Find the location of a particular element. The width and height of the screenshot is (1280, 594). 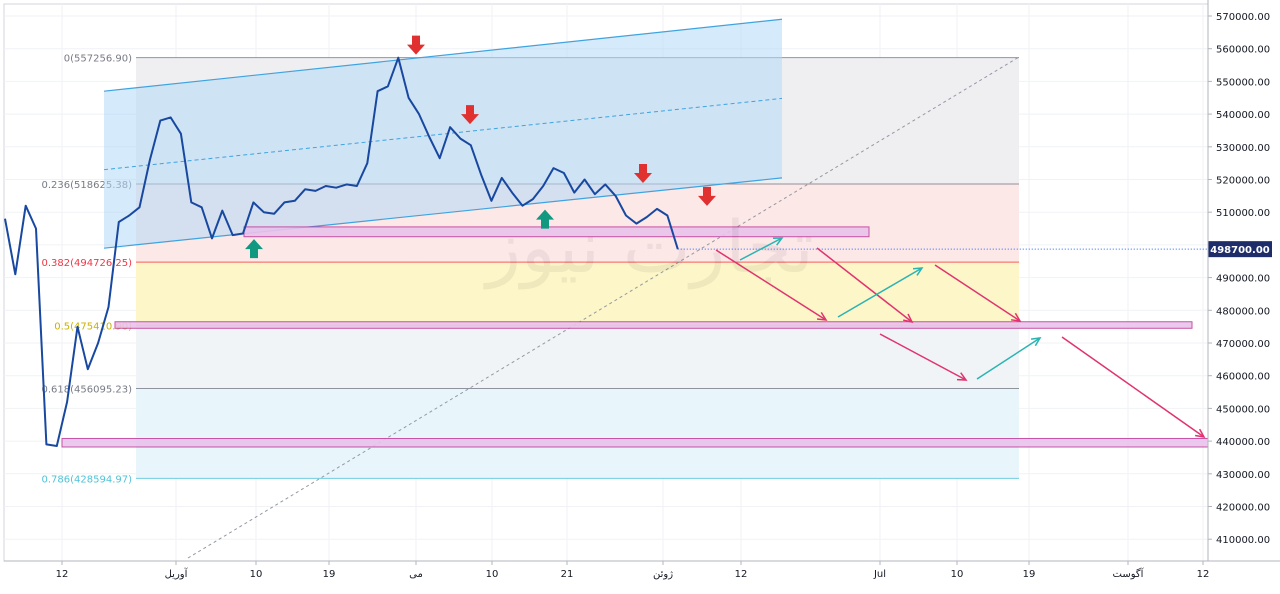

last-price-text: 498700.00 is located at coordinates (1240, 250).